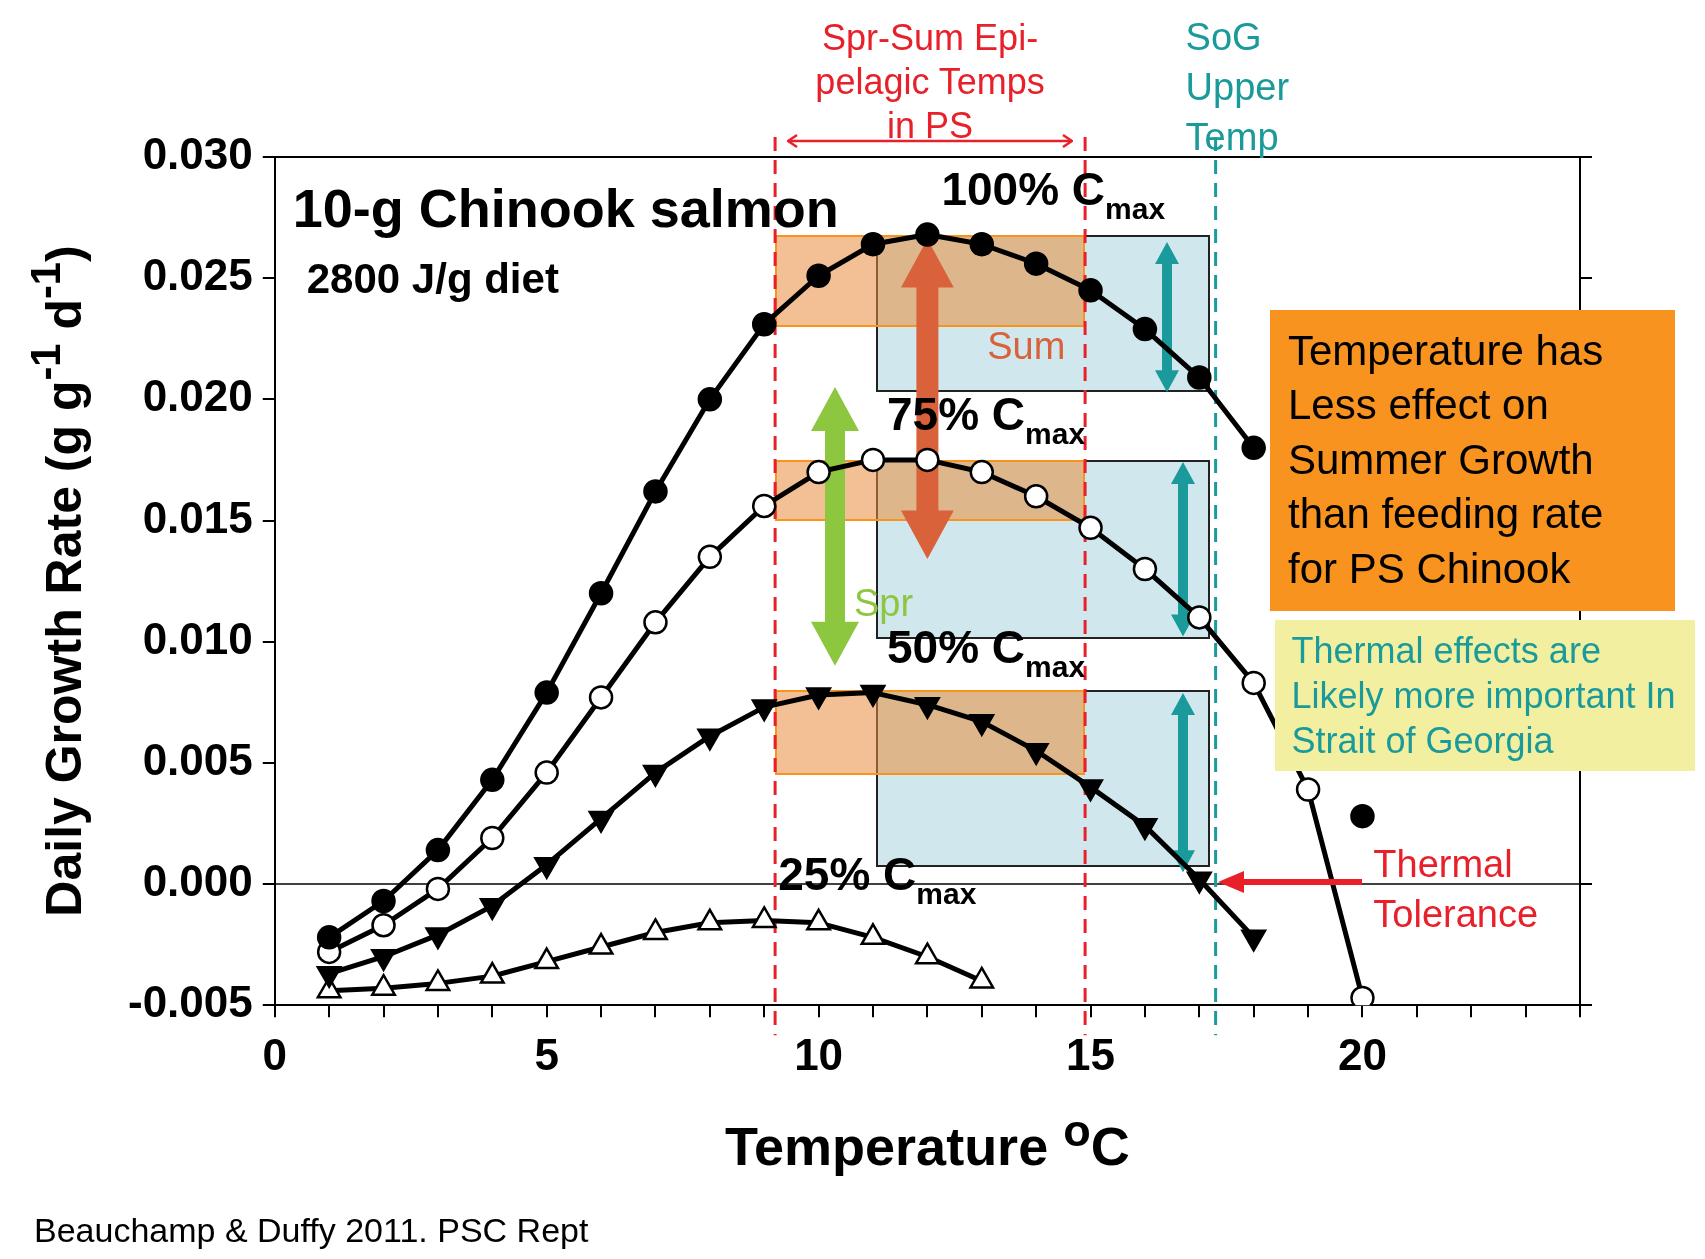  I want to click on text: 2800 J/g diet, so click(432, 279).